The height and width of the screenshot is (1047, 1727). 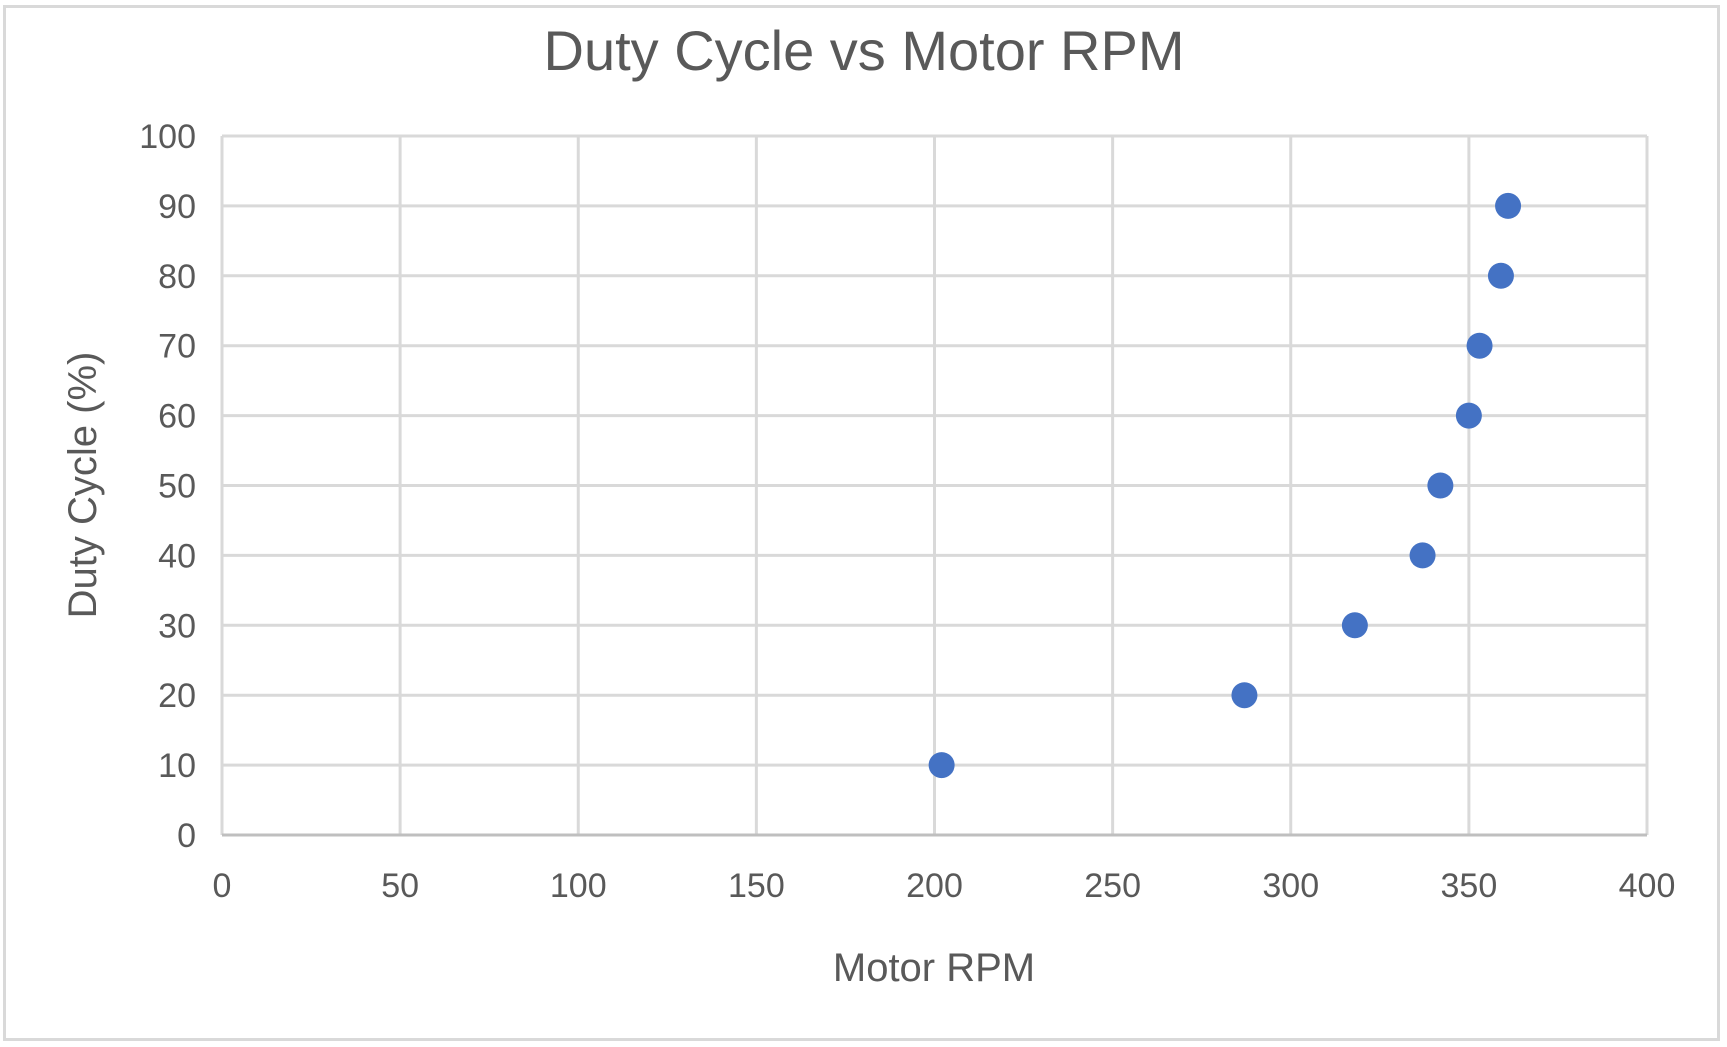 I want to click on y-tick-label: 20, so click(x=177, y=696).